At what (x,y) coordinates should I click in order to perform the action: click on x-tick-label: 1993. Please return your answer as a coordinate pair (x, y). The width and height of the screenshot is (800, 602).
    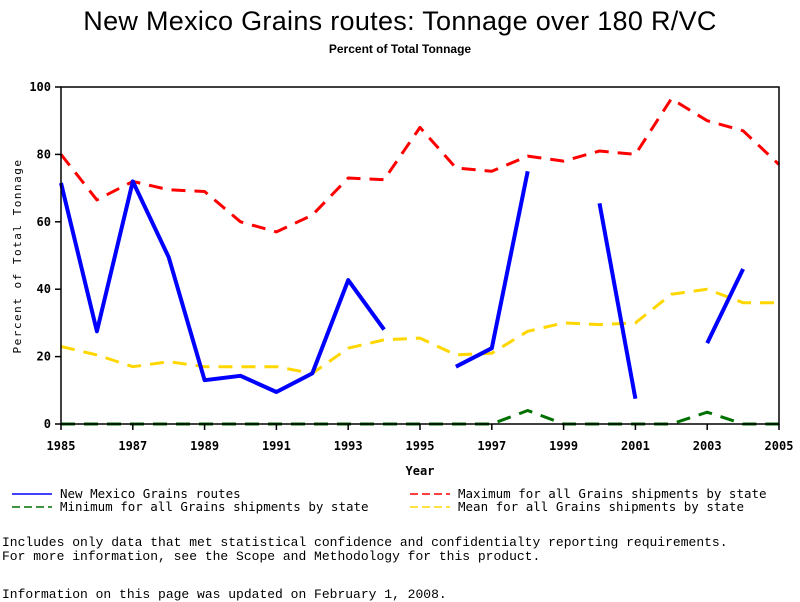
    Looking at the image, I should click on (348, 446).